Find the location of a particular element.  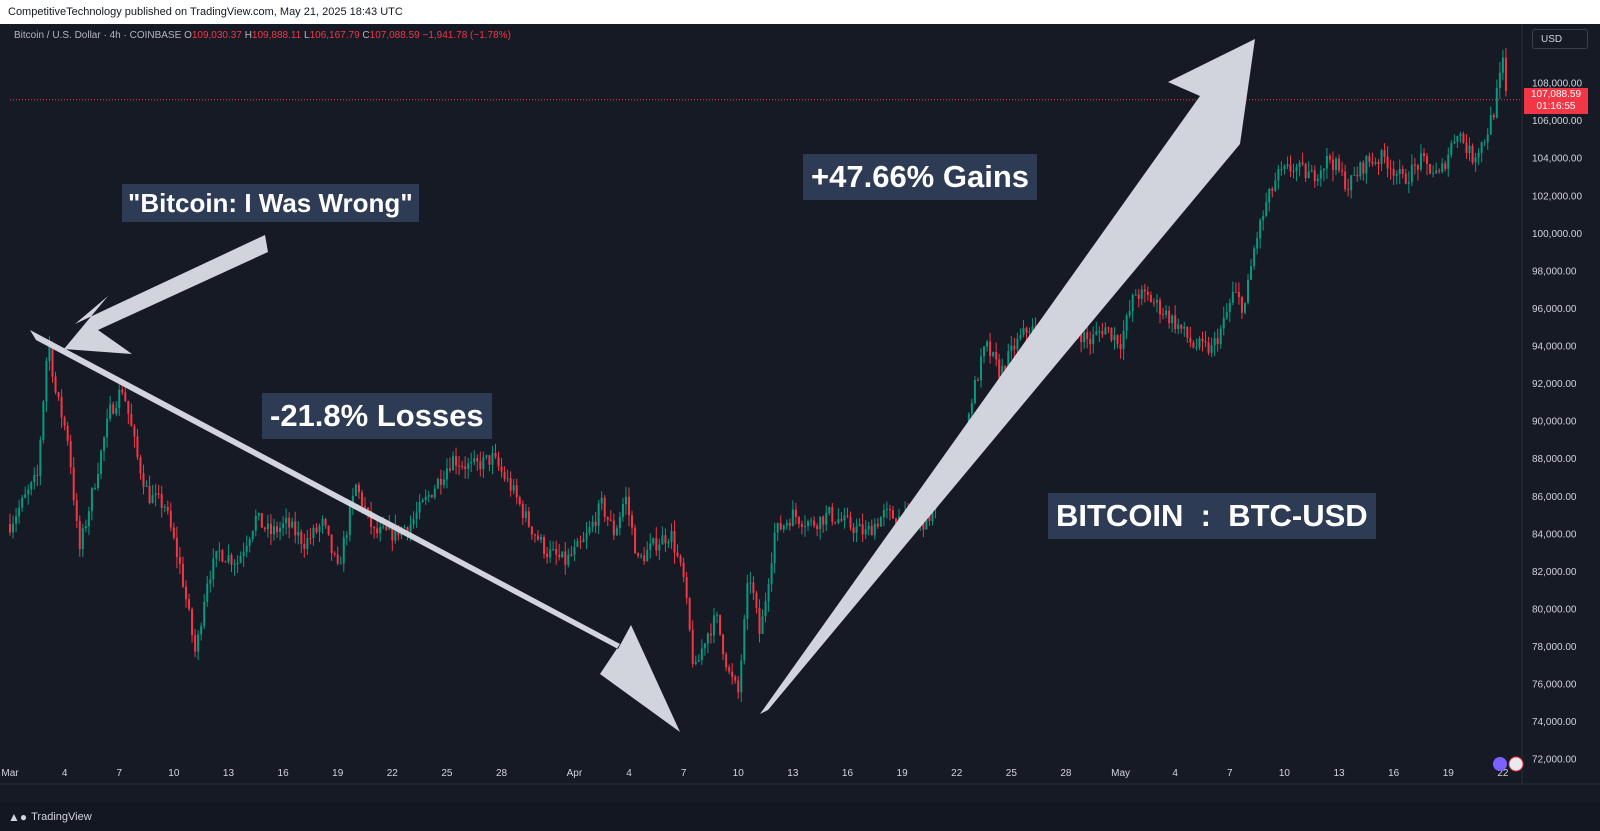

y-tick-label: 96,000.00 is located at coordinates (1554, 309).